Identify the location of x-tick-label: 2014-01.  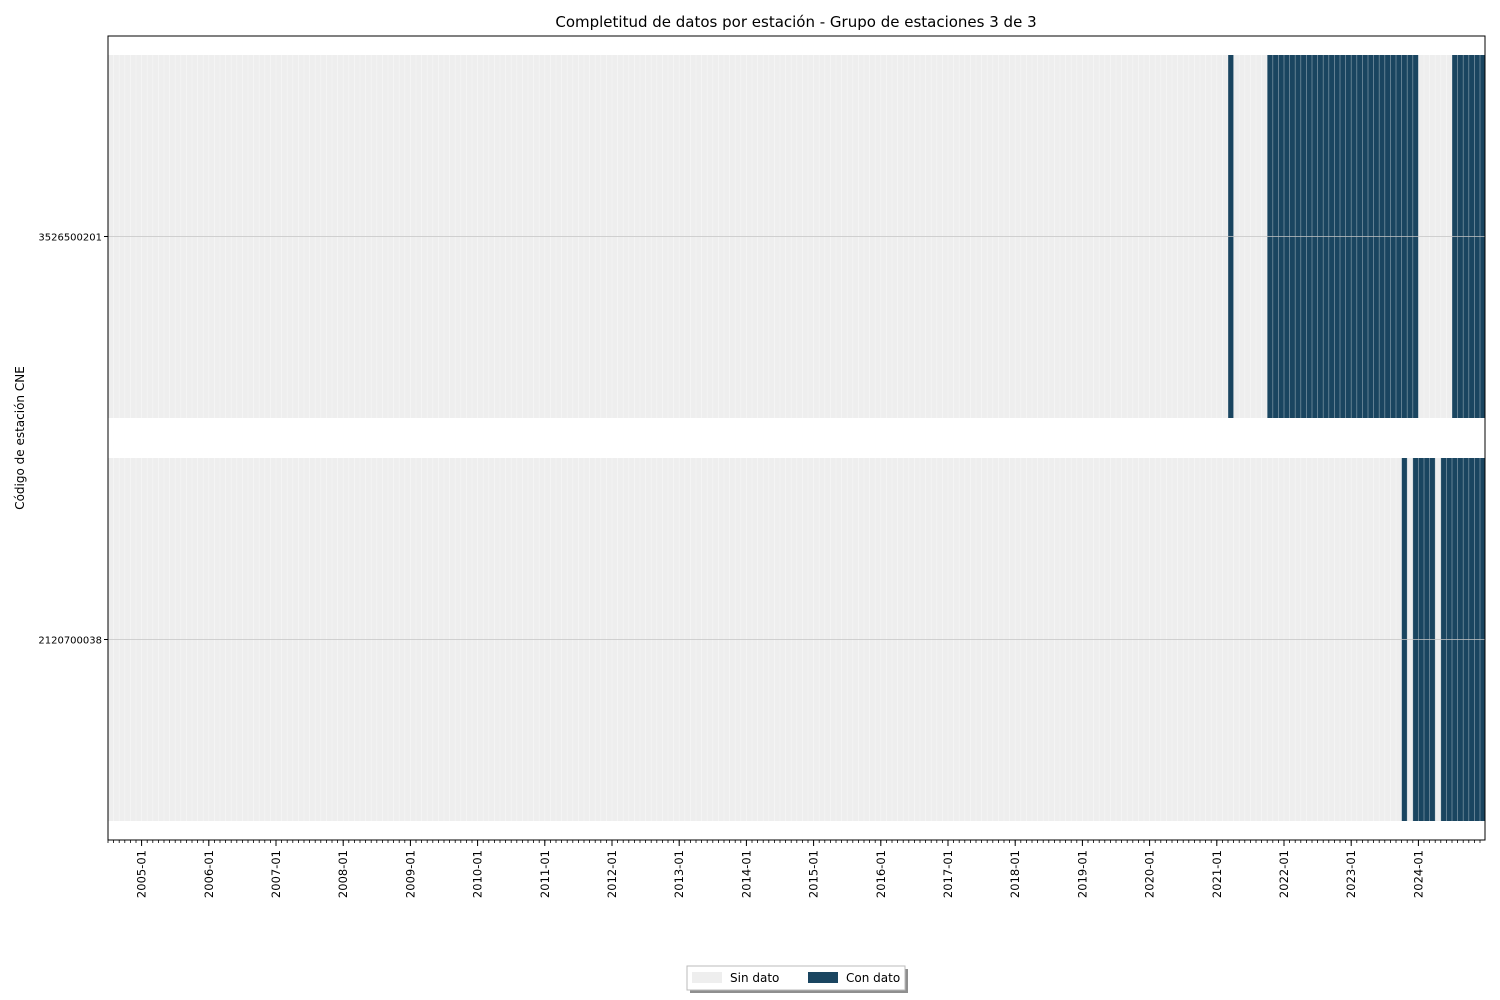
(746, 874).